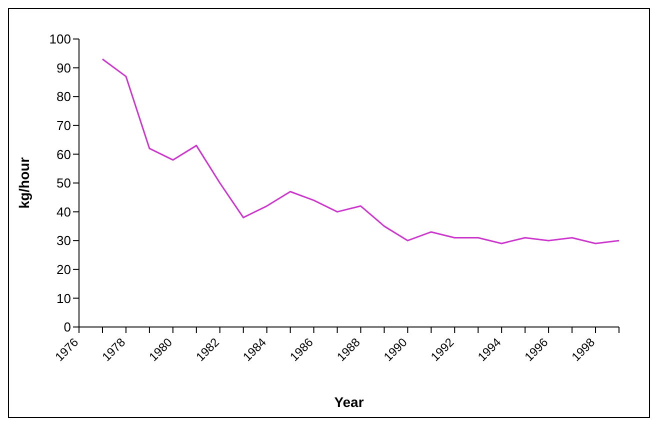 The image size is (658, 427). What do you see at coordinates (63, 154) in the screenshot?
I see `y-tick-label: 60` at bounding box center [63, 154].